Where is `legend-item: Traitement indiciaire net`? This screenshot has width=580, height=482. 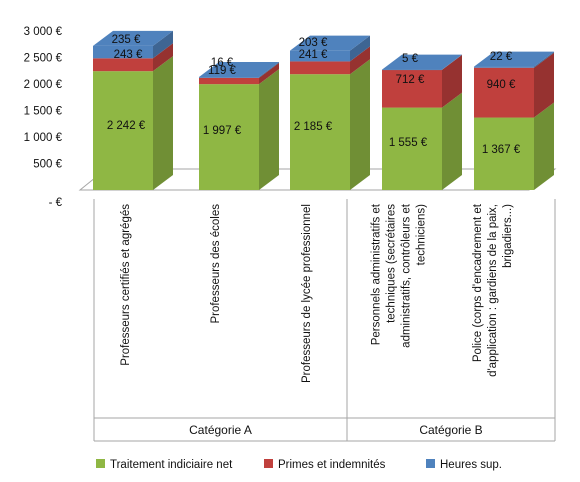 legend-item: Traitement indiciaire net is located at coordinates (164, 465).